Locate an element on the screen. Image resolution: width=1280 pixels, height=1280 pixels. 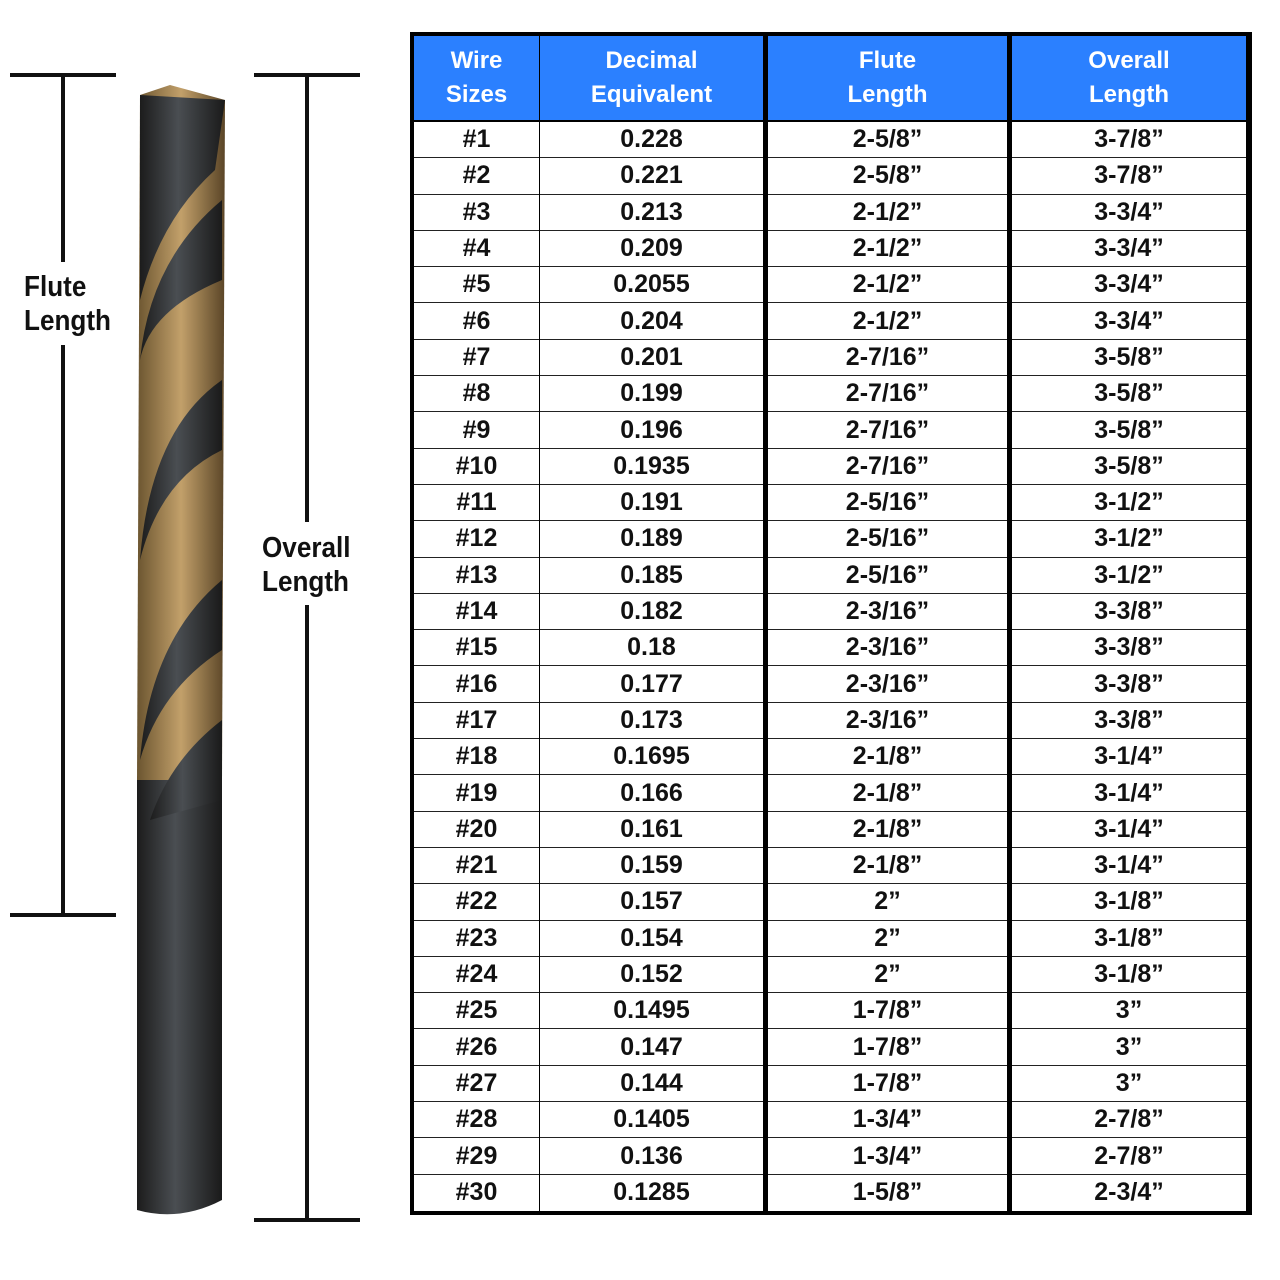
label-line: Length is located at coordinates (305, 582).